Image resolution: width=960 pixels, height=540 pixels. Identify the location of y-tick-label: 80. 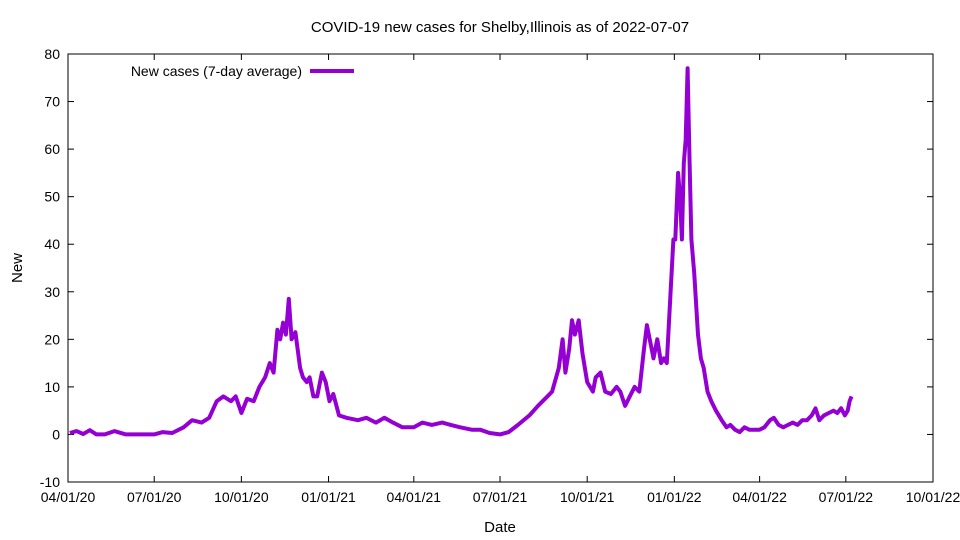
(52, 54).